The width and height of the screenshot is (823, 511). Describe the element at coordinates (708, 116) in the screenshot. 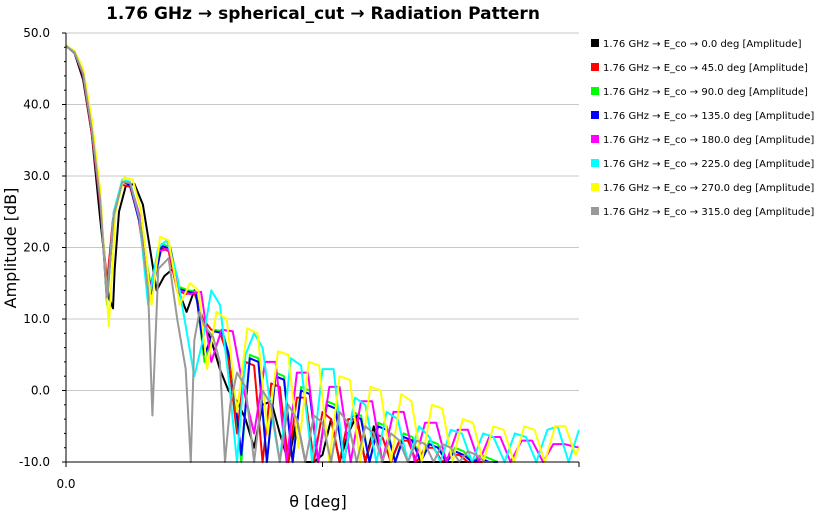

I see `legend-label: 1.76 GHz → E_co → 135.0 deg [Amplitude]` at that location.